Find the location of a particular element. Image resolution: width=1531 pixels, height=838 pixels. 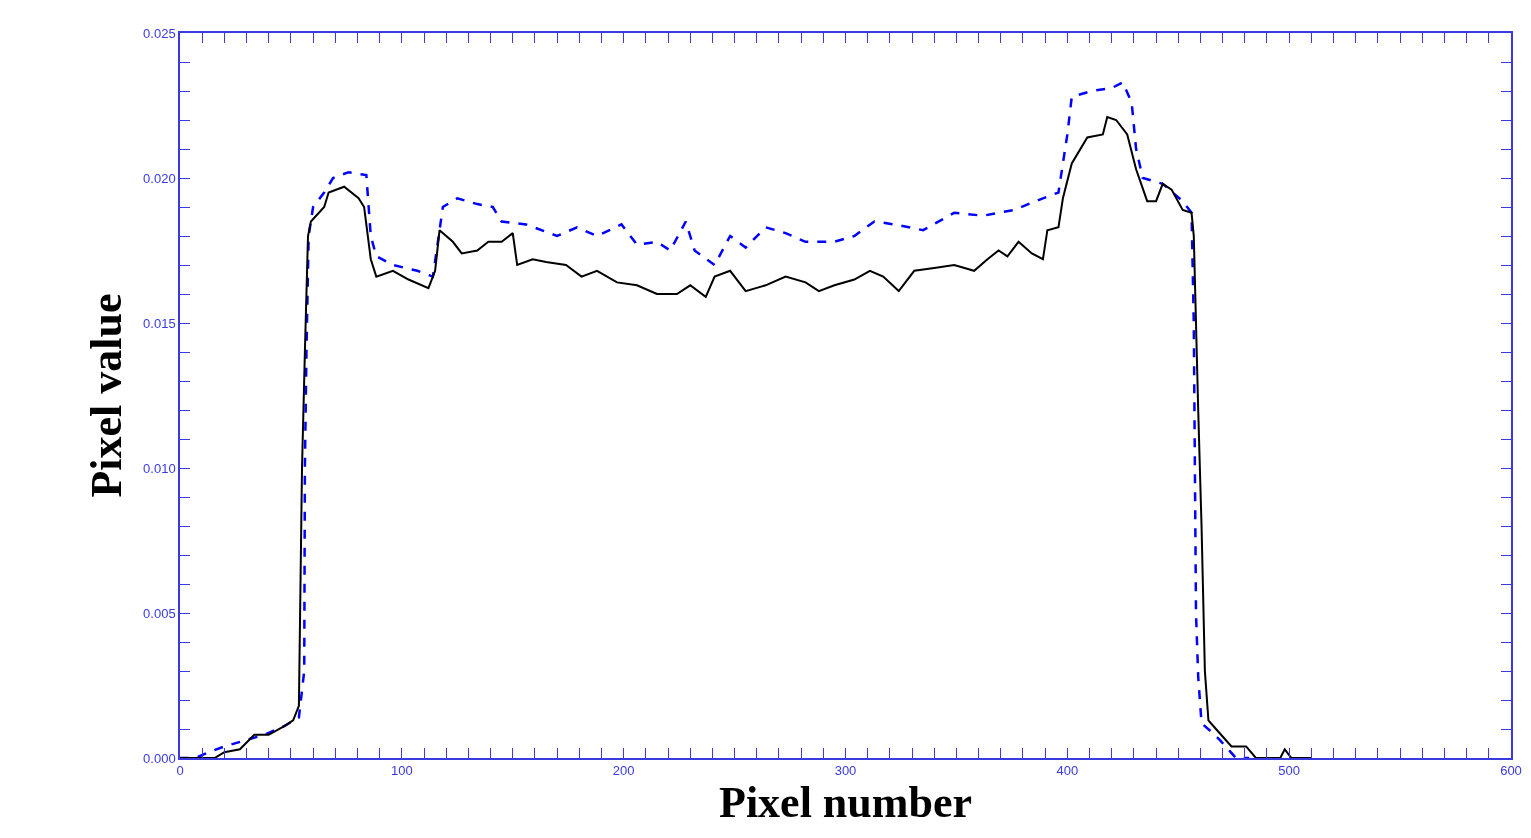

x-tick-label: 600 is located at coordinates (1511, 771).